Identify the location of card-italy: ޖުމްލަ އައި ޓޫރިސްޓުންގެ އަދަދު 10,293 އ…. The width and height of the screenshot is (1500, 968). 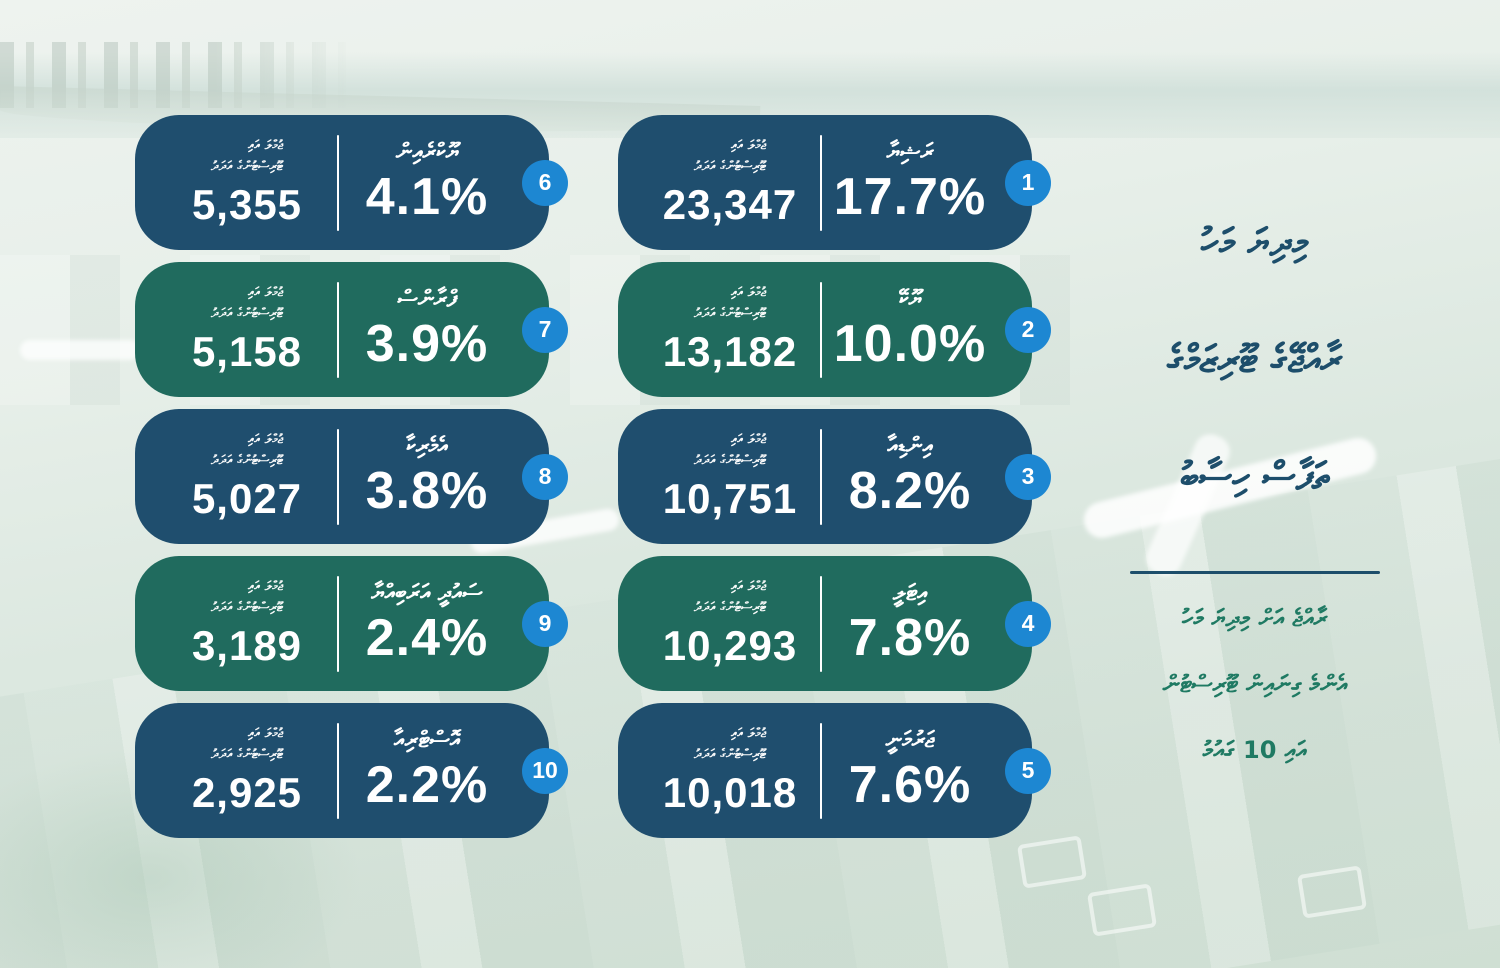
(834, 623).